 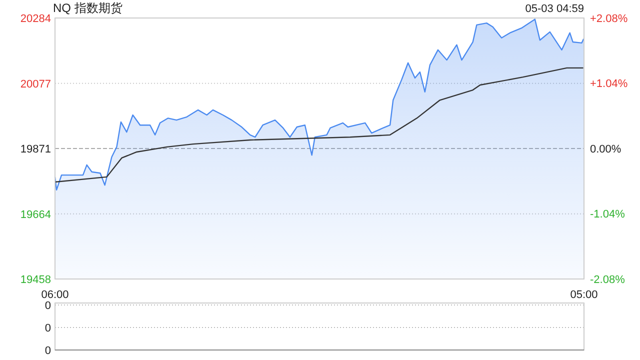 What do you see at coordinates (35, 84) in the screenshot?
I see `y-tick-label: 20077` at bounding box center [35, 84].